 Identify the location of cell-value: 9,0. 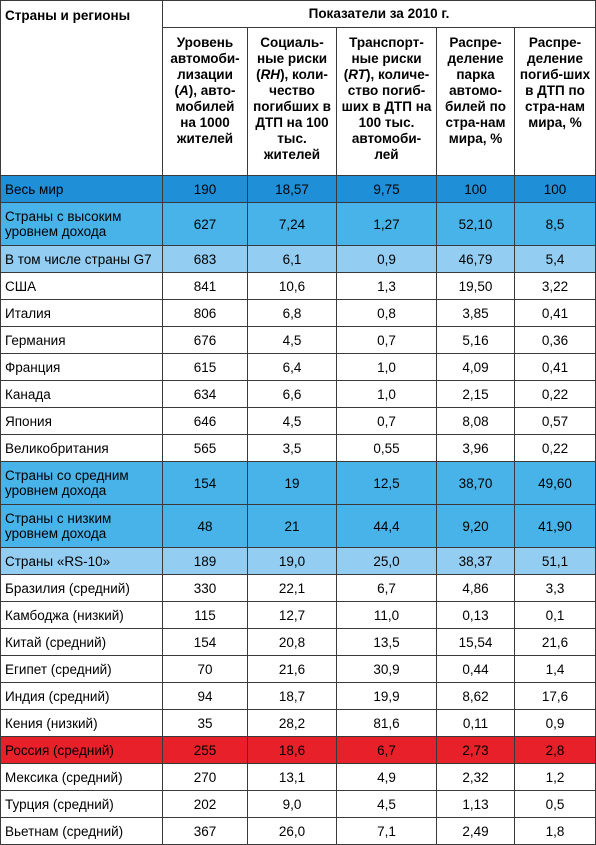
(292, 804).